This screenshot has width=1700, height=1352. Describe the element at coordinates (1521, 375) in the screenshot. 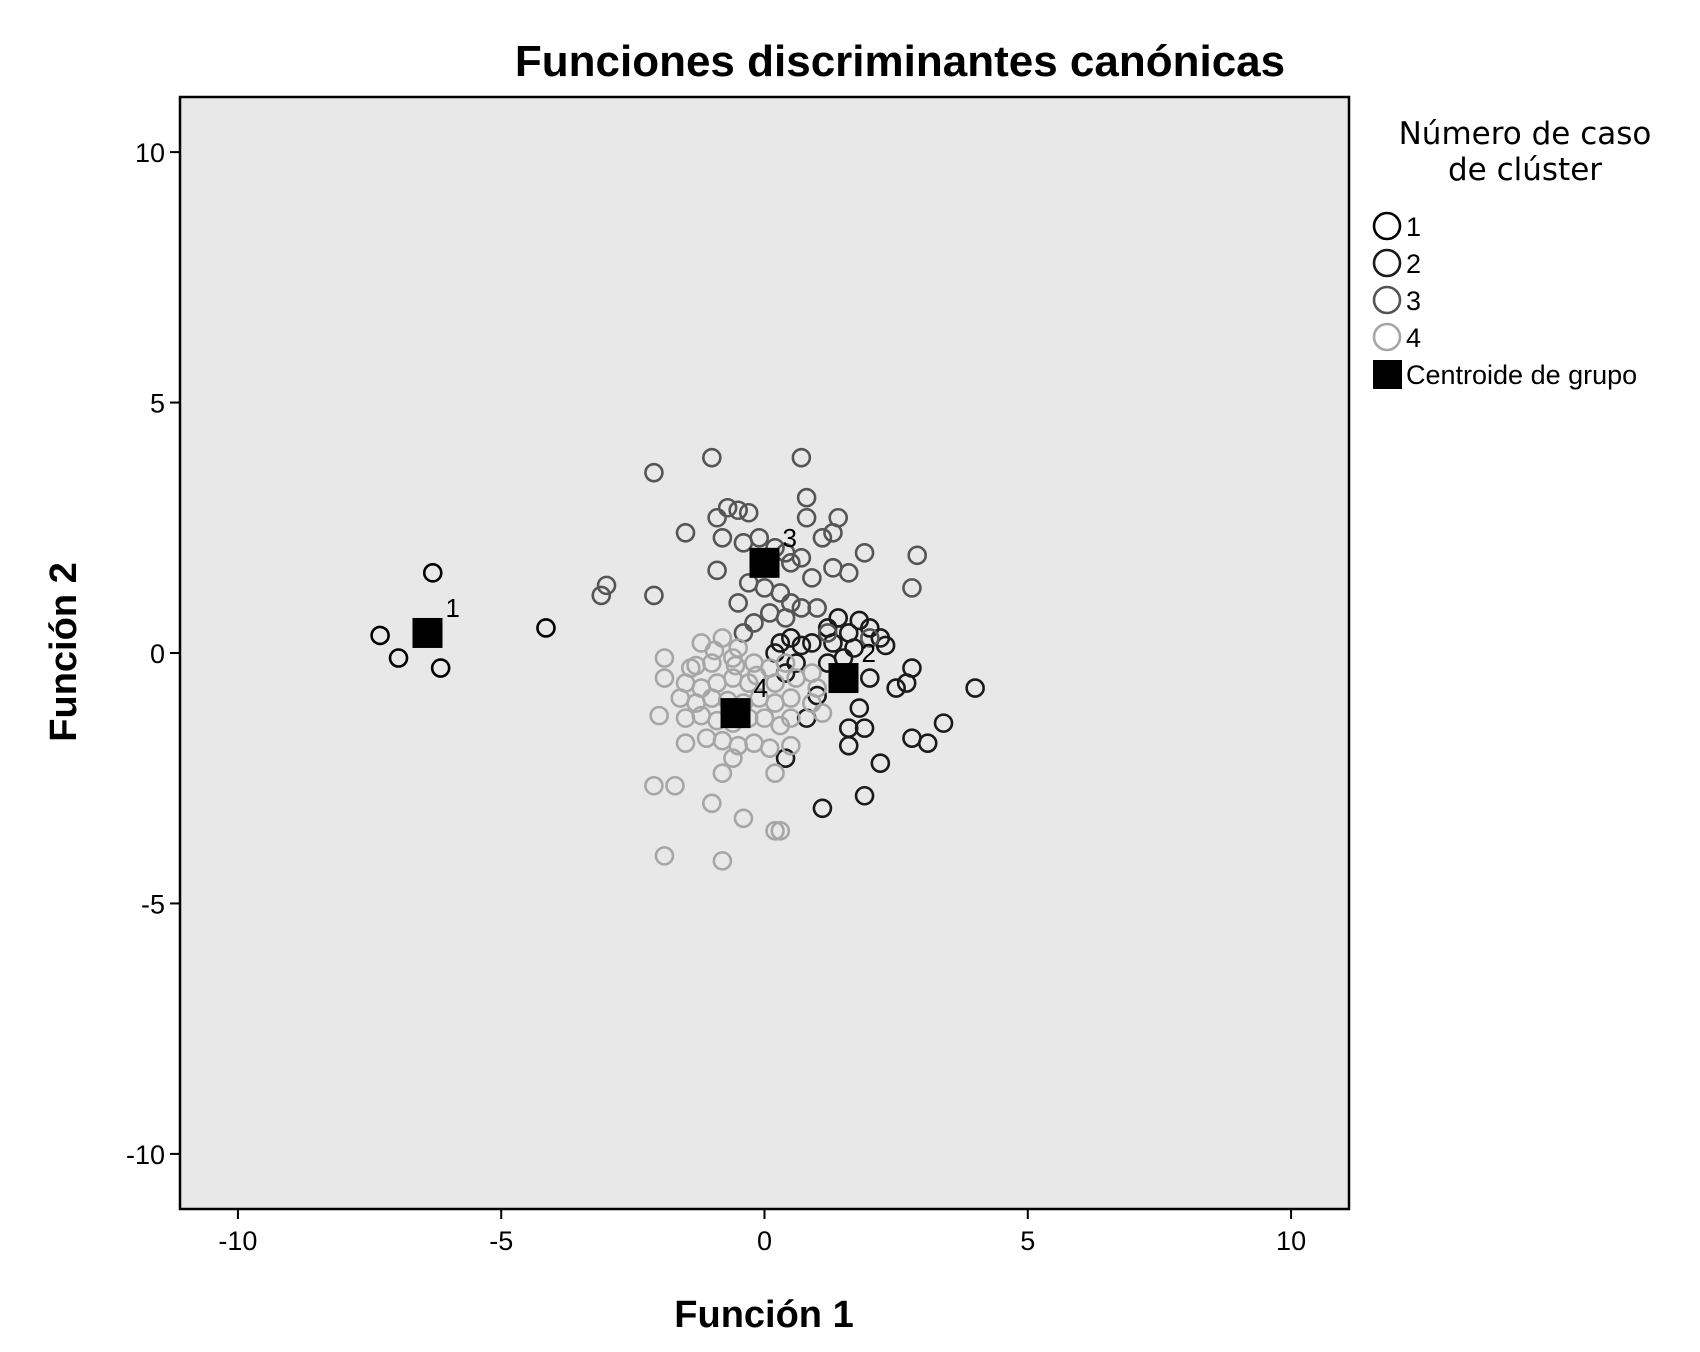

I see `legend-label-centroid: Centroide de grupo` at that location.